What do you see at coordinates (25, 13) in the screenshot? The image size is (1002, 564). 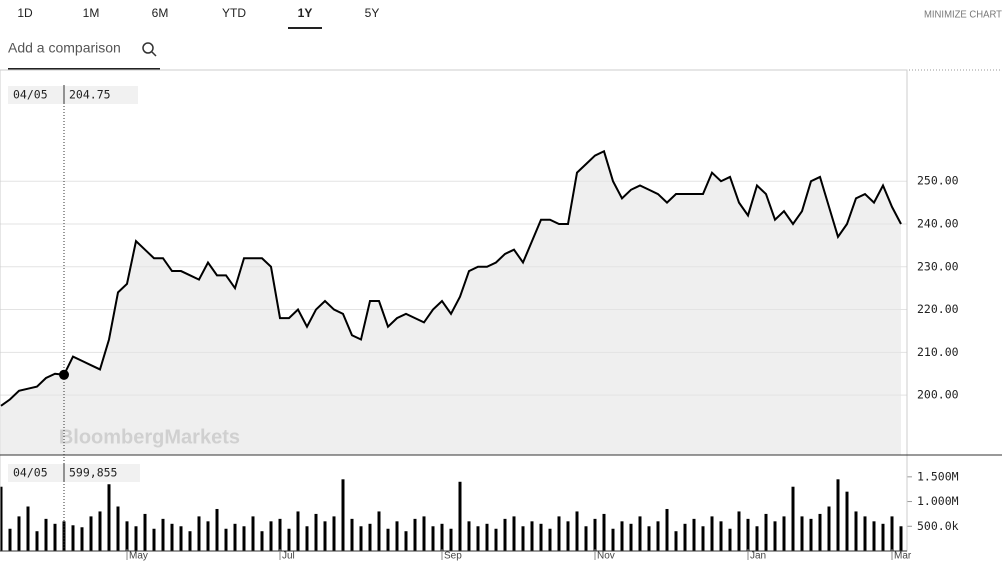 I see `time-tab: 1D` at bounding box center [25, 13].